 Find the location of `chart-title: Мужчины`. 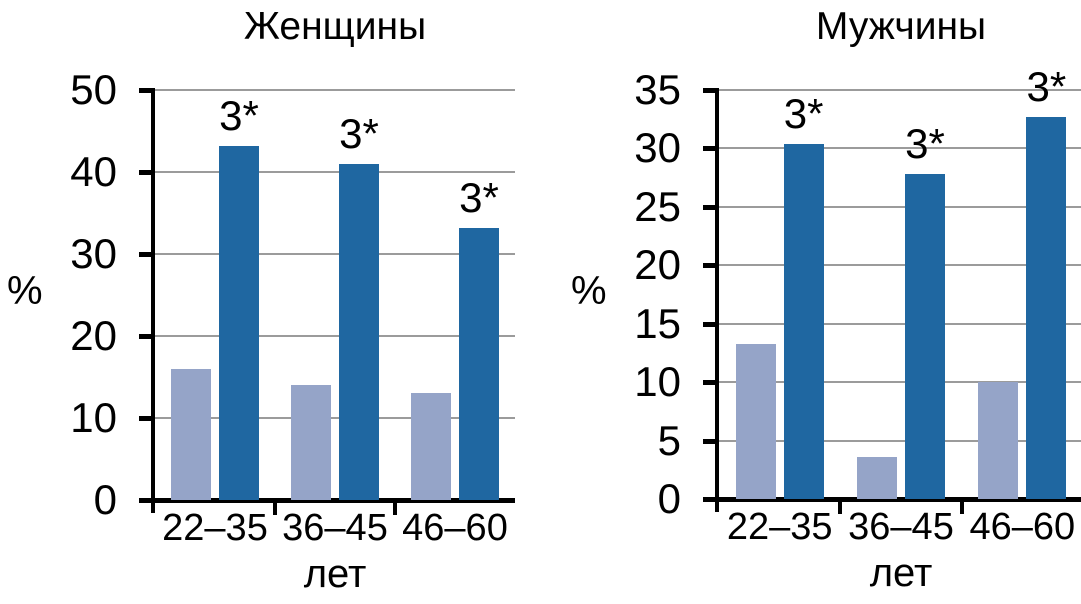

chart-title: Мужчины is located at coordinates (901, 26).